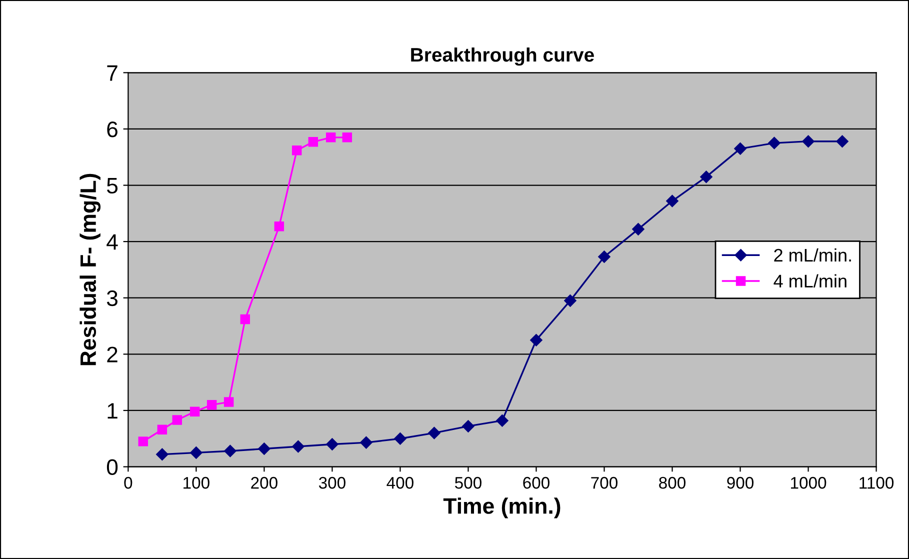 This screenshot has width=909, height=559. What do you see at coordinates (90, 270) in the screenshot?
I see `y-axis-title: Residual F- (mg/L)` at bounding box center [90, 270].